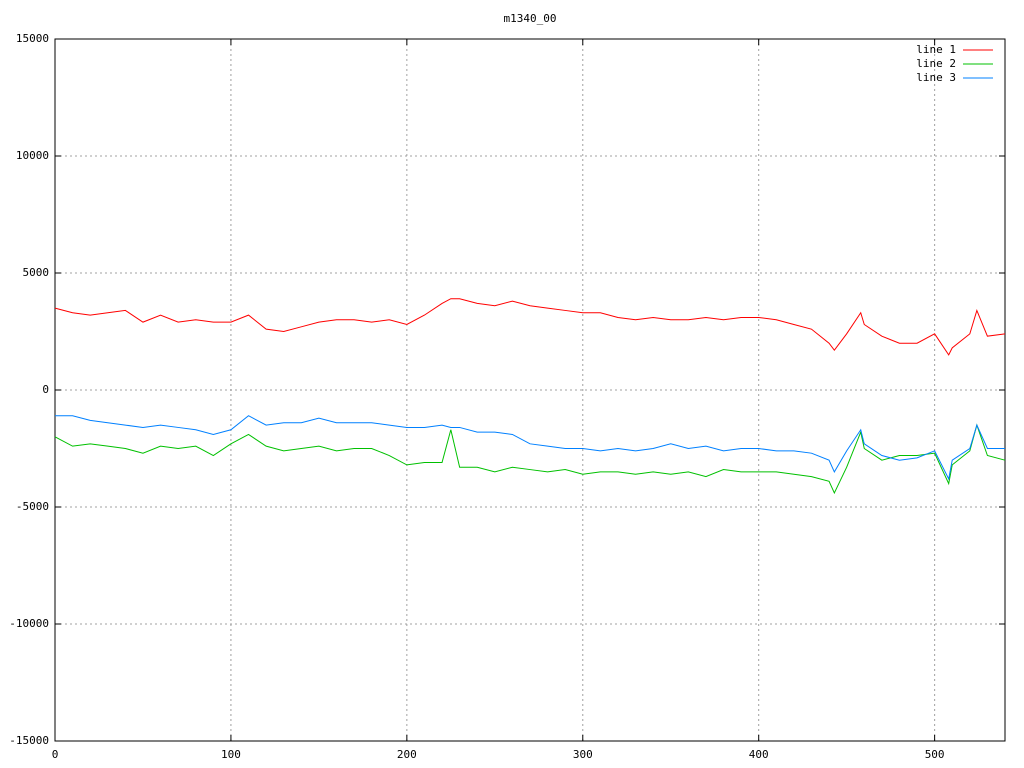 The image size is (1024, 768). What do you see at coordinates (407, 754) in the screenshot?
I see `x-tick-label: 200` at bounding box center [407, 754].